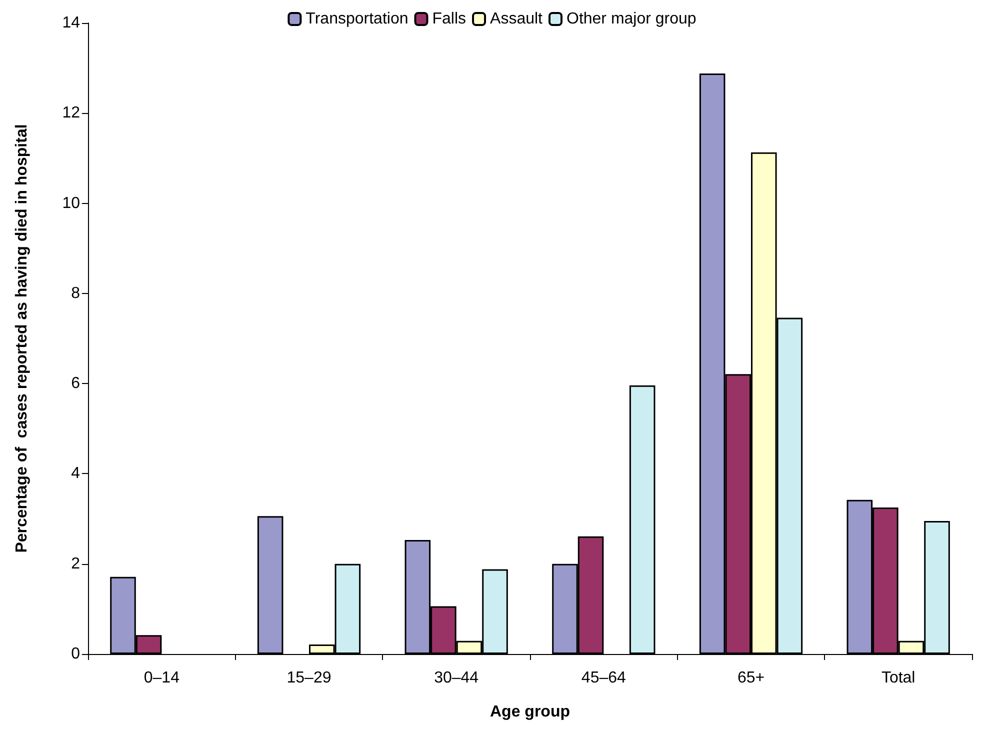  What do you see at coordinates (517, 19) in the screenshot?
I see `legend-label: Assault` at bounding box center [517, 19].